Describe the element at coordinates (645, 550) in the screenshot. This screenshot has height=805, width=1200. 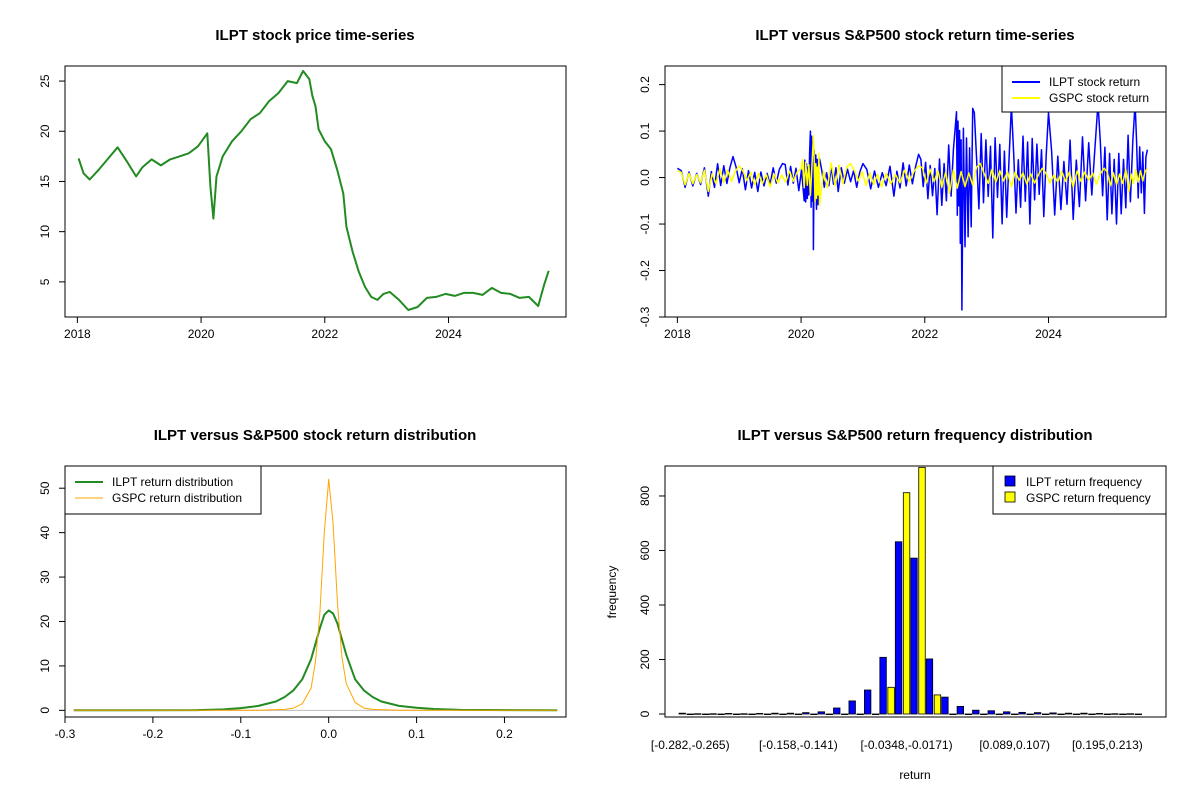
I see `y-tick-label: 600` at that location.